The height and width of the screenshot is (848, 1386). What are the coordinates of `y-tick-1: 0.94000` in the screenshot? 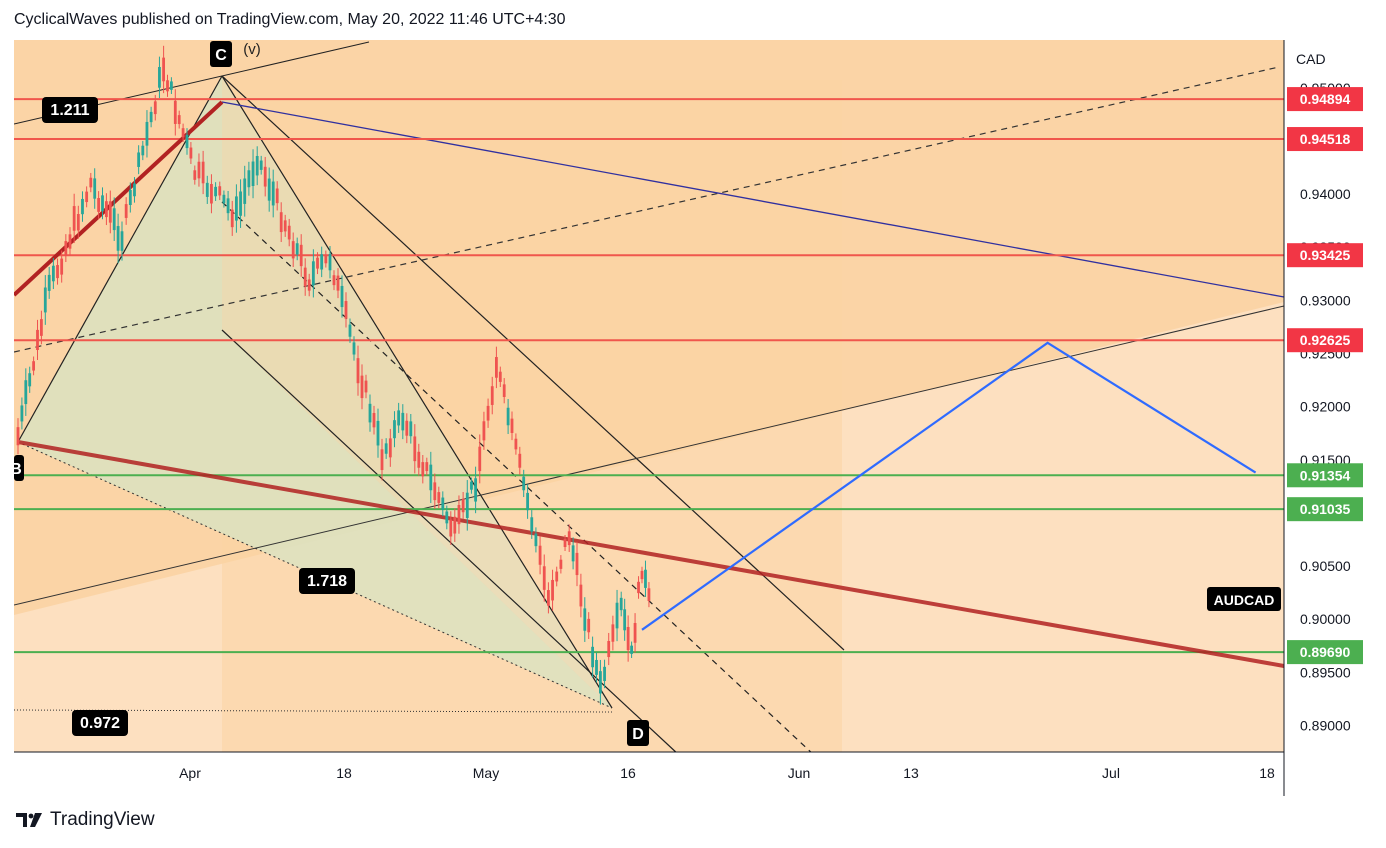 It's located at (1325, 194).